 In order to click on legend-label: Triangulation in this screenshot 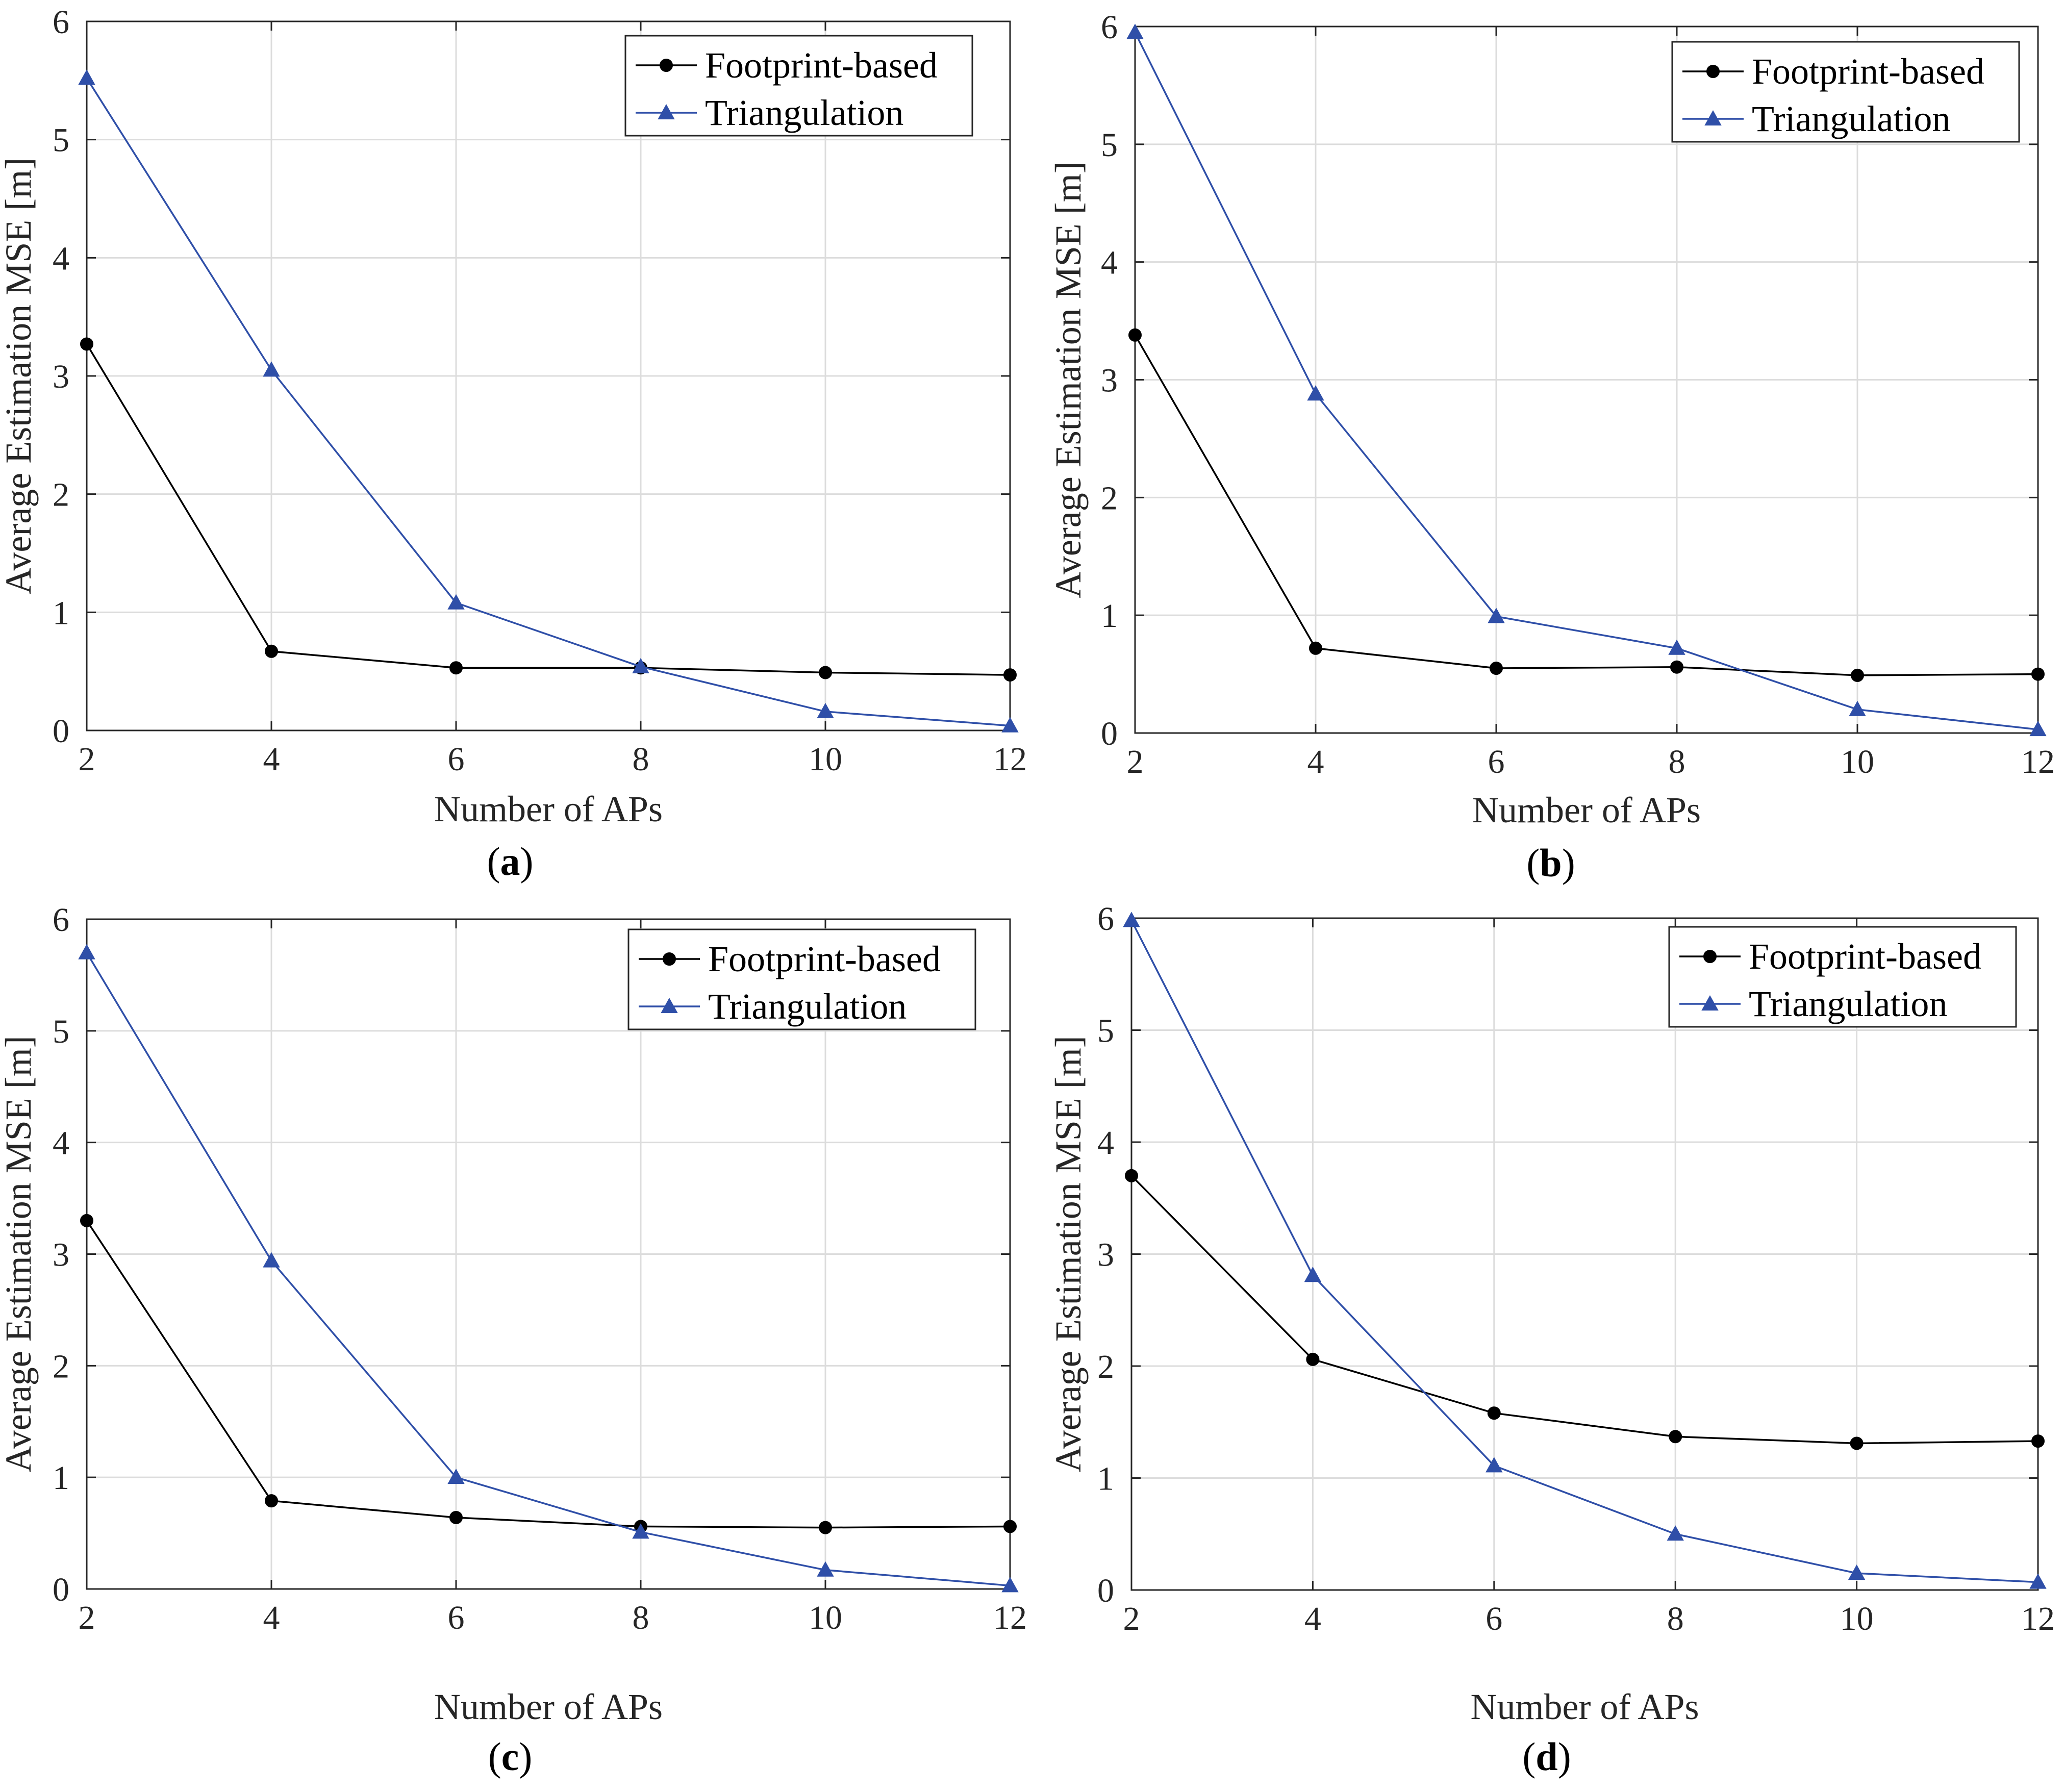, I will do `click(1848, 1003)`.